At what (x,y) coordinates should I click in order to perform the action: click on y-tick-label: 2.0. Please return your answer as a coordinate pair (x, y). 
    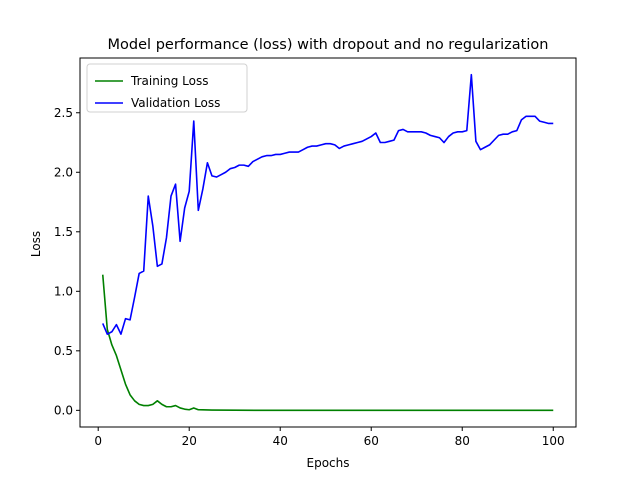
    Looking at the image, I should click on (63, 172).